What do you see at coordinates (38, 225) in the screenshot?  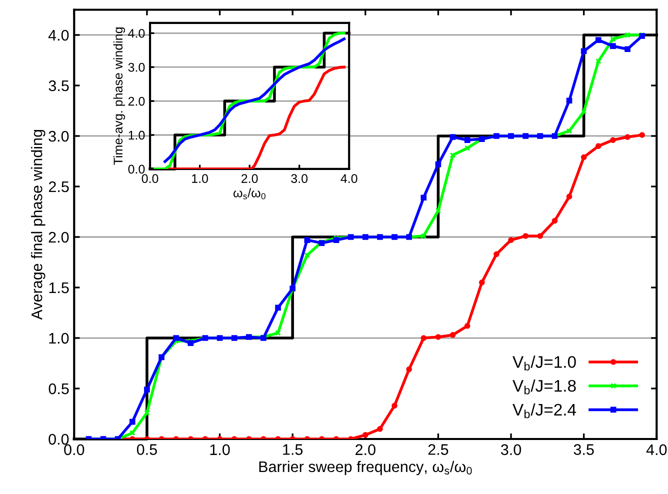 I see `y-axis-title: Average final phase winding` at bounding box center [38, 225].